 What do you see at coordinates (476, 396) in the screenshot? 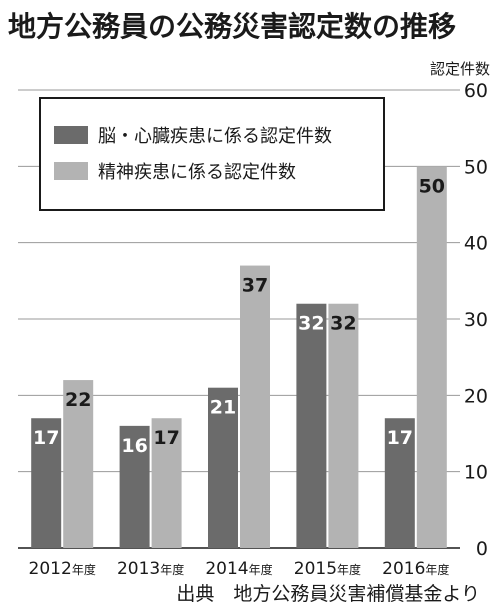
I see `y-tick-label: 20` at bounding box center [476, 396].